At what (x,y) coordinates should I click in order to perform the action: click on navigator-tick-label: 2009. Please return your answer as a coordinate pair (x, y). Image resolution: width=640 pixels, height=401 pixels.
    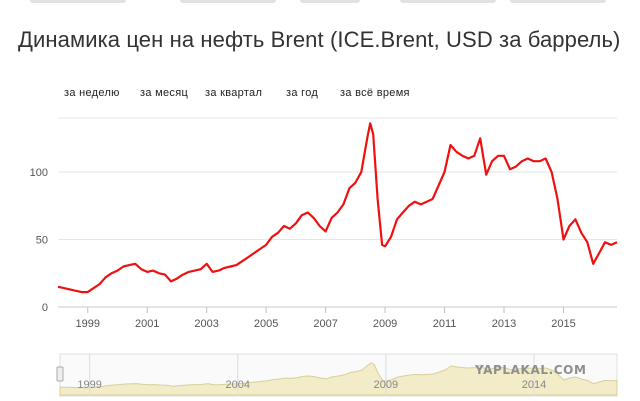
    Looking at the image, I should click on (386, 385).